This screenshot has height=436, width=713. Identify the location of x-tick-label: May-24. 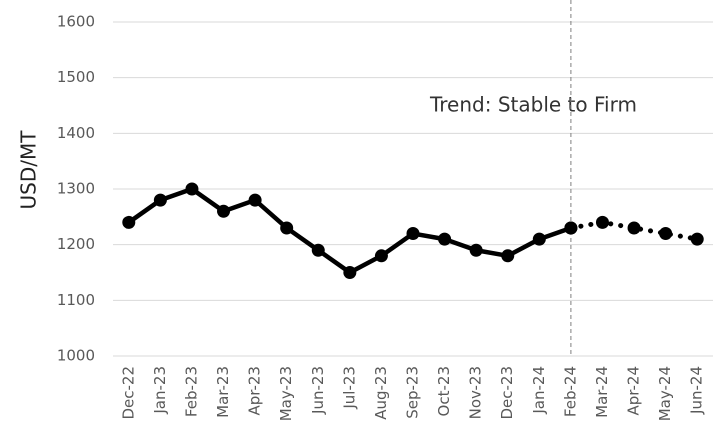
(665, 393).